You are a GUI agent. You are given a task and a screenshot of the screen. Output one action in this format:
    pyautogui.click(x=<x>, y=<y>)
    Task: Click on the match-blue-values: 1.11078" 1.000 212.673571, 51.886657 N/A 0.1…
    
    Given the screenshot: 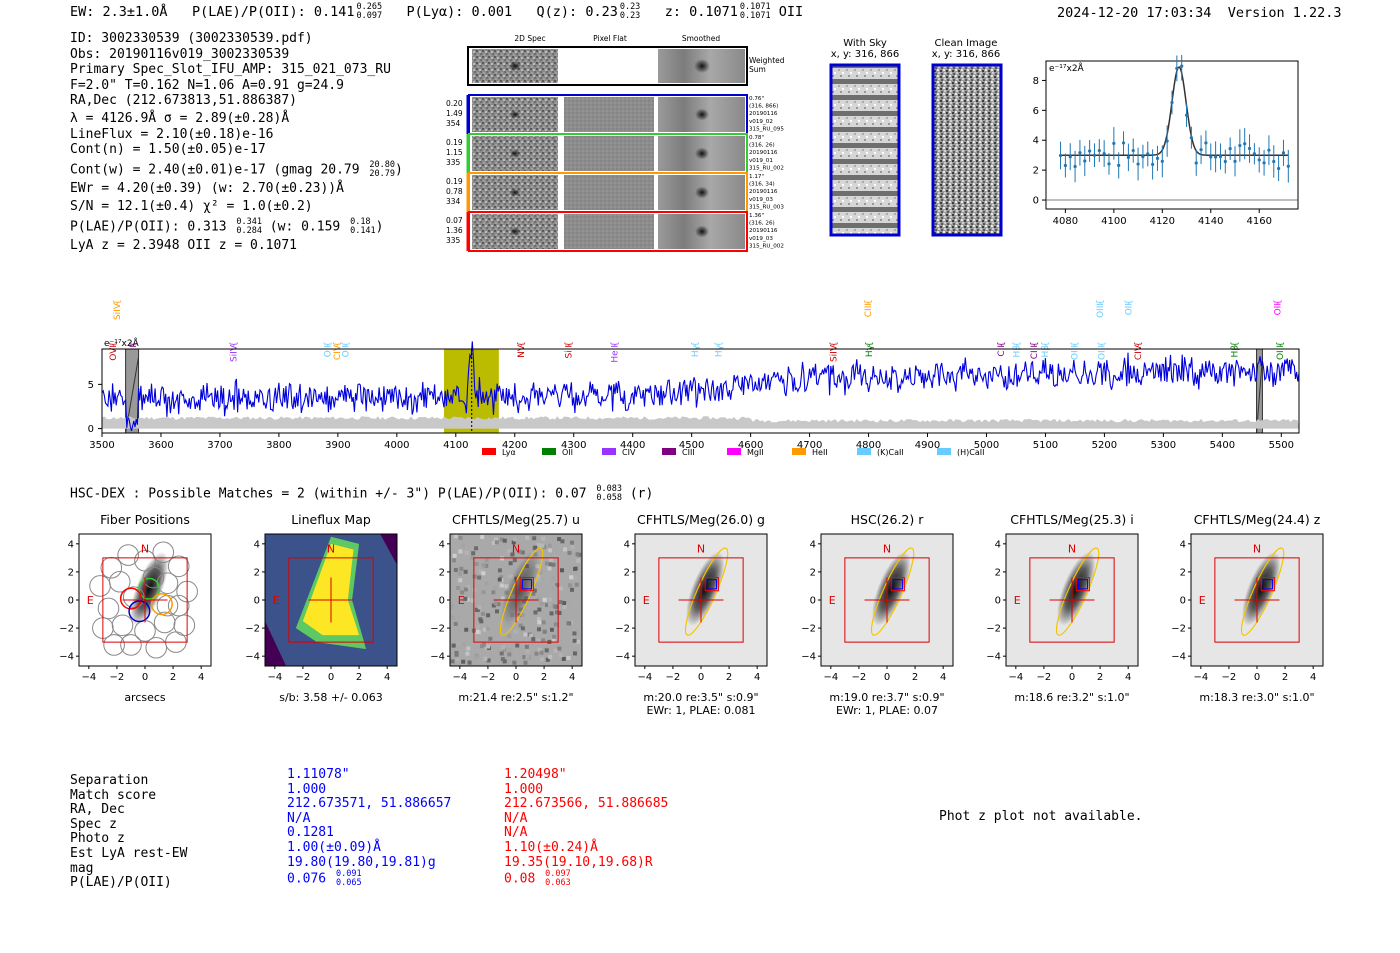 What is the action you would take?
    pyautogui.click(x=369, y=827)
    